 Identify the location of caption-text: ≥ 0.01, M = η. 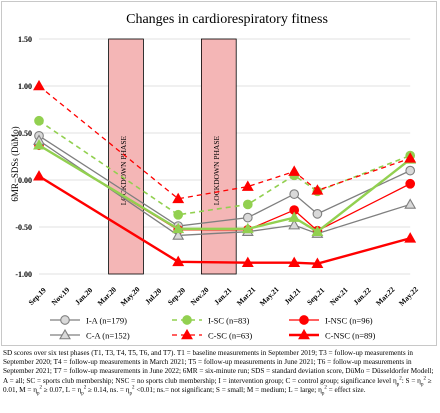
(217, 385).